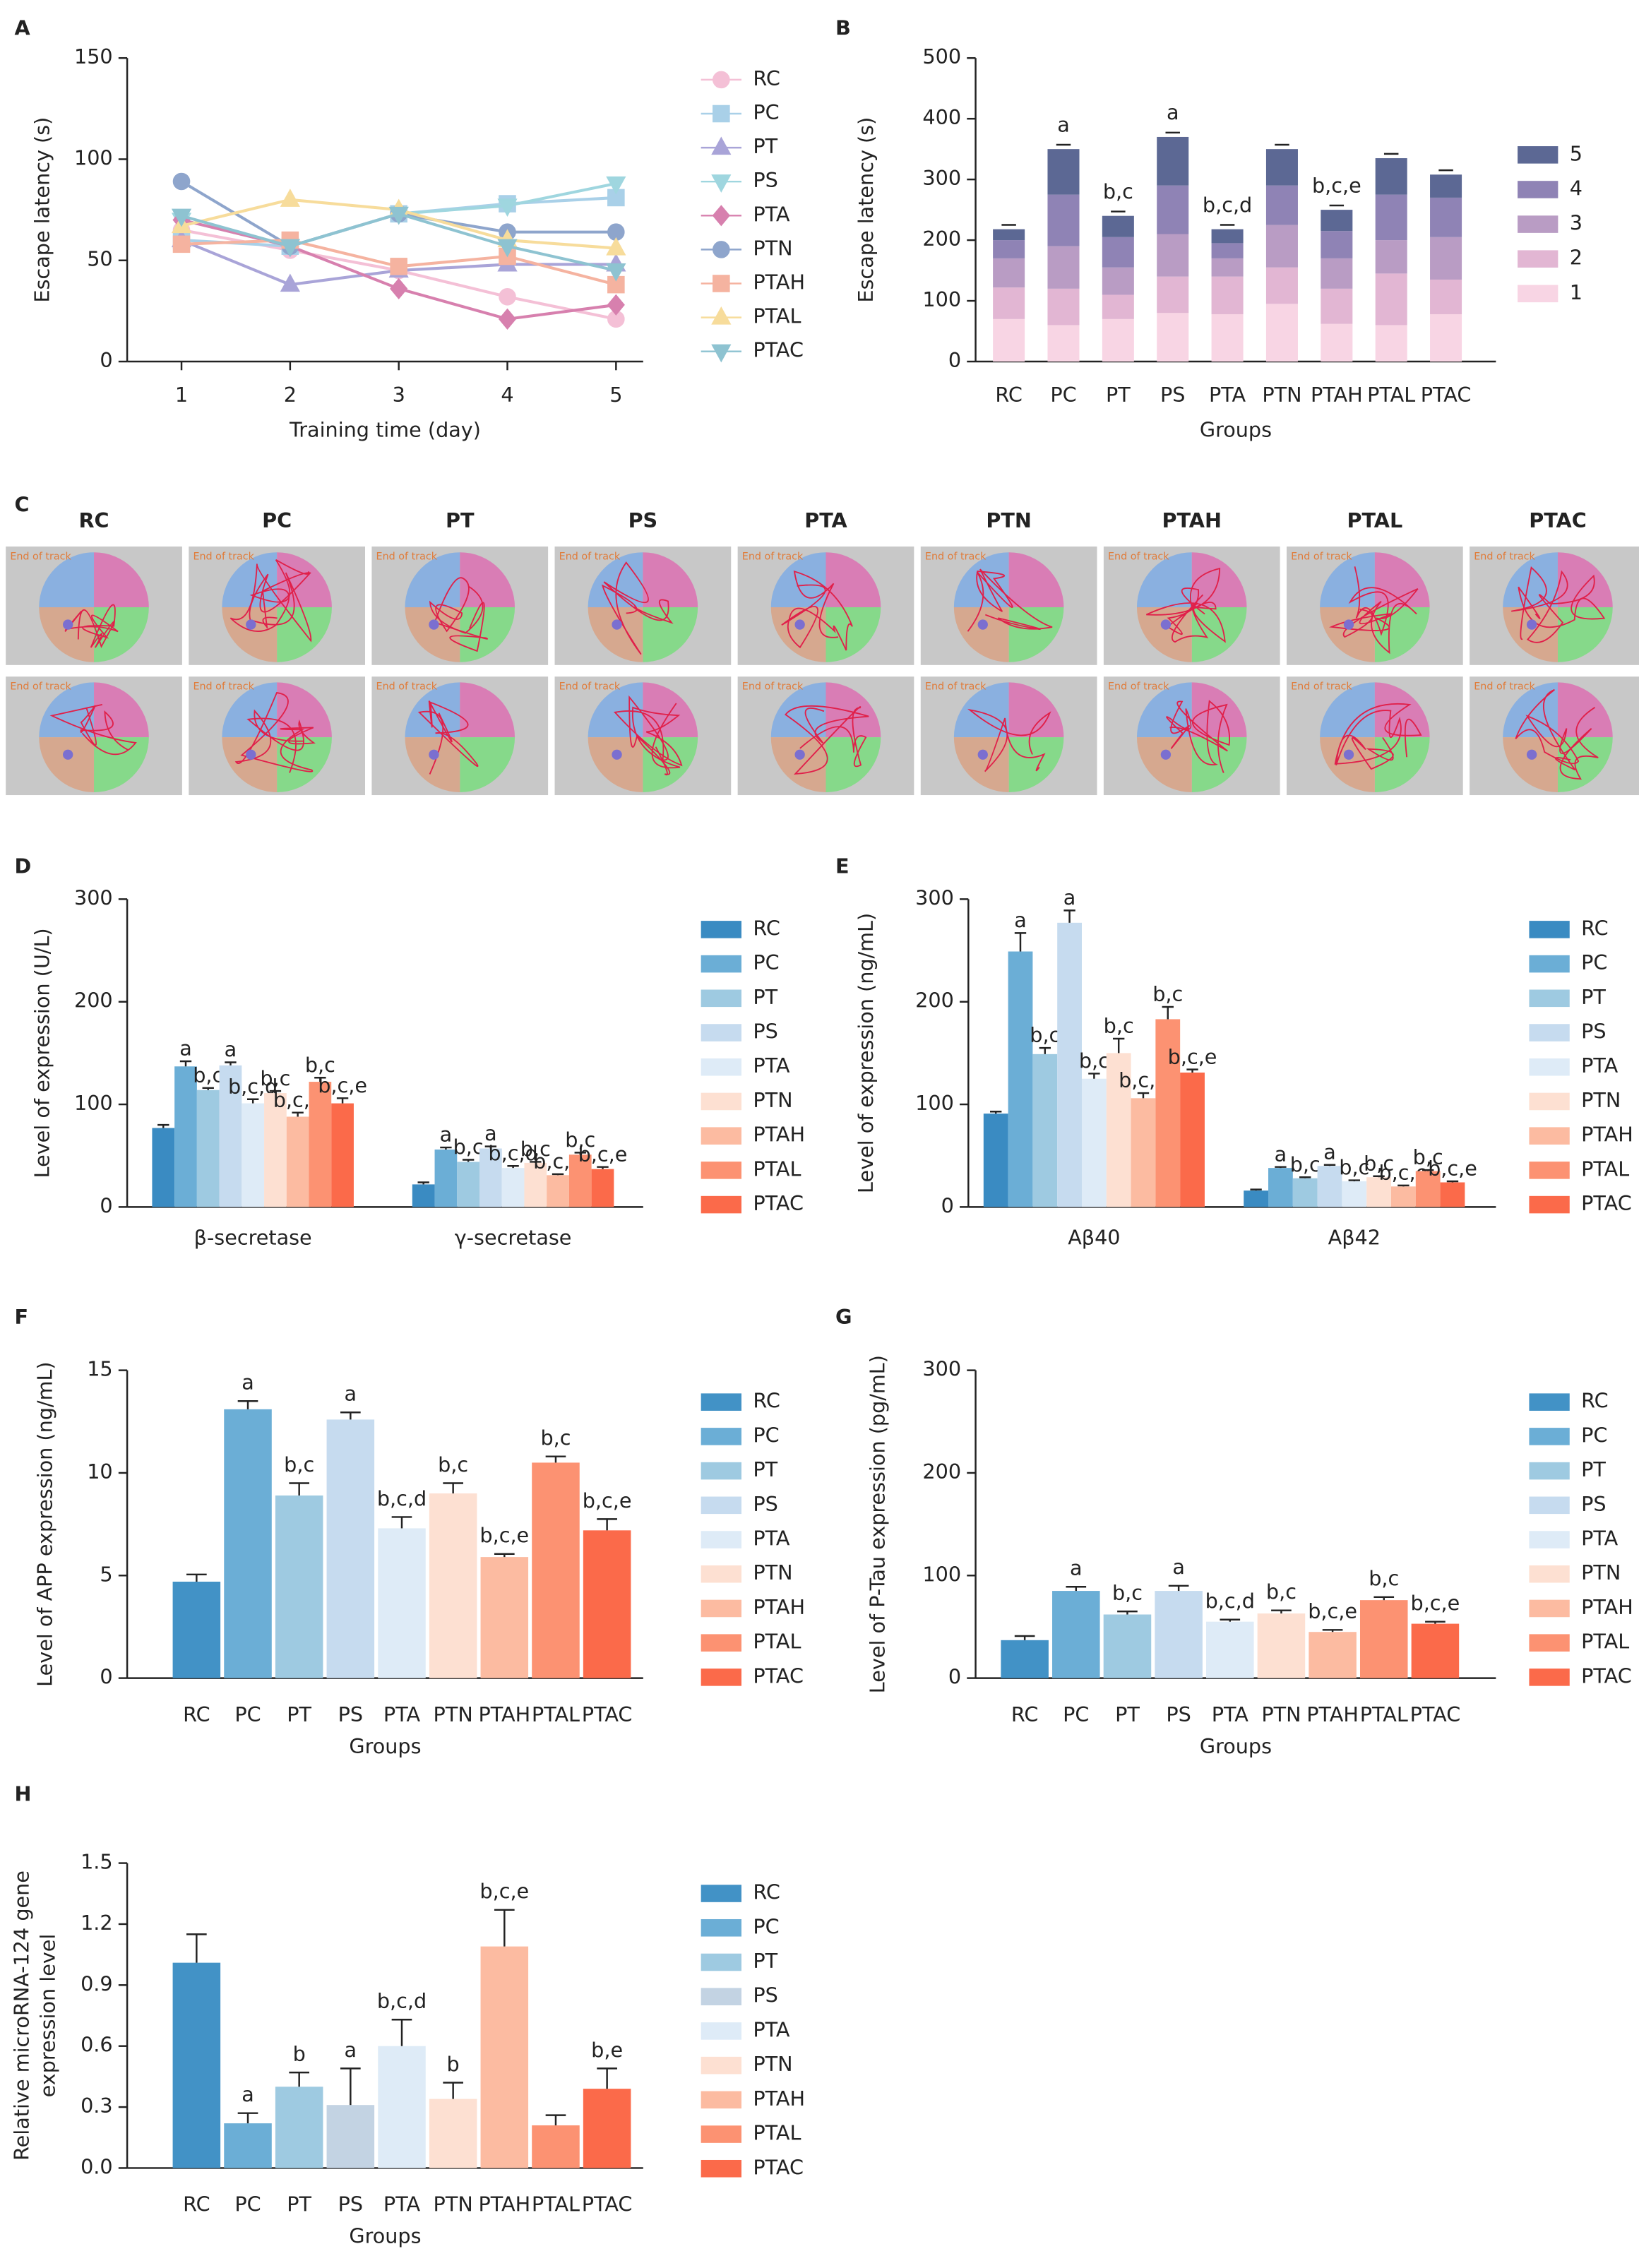 This screenshot has height=2268, width=1639. What do you see at coordinates (1593, 1032) in the screenshot?
I see `legend-label: PS` at bounding box center [1593, 1032].